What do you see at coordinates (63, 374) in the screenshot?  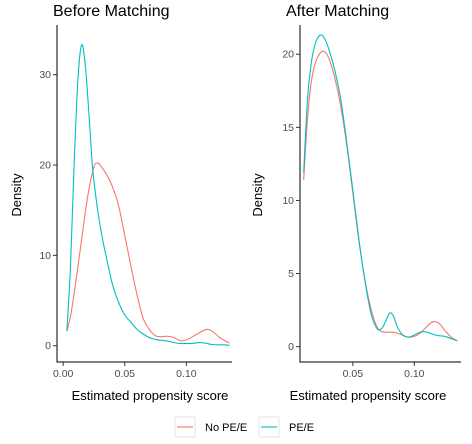 I see `x-tick-label: 0.00` at bounding box center [63, 374].